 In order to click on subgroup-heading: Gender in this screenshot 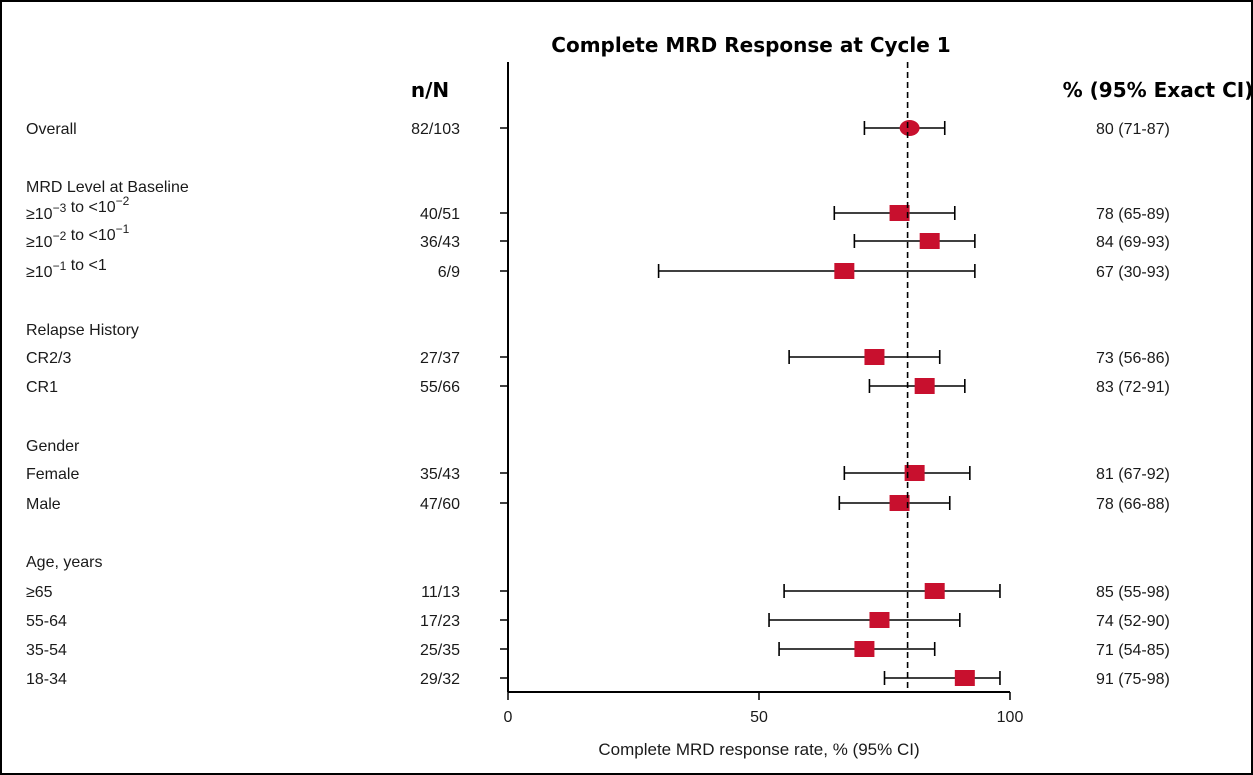, I will do `click(53, 446)`.